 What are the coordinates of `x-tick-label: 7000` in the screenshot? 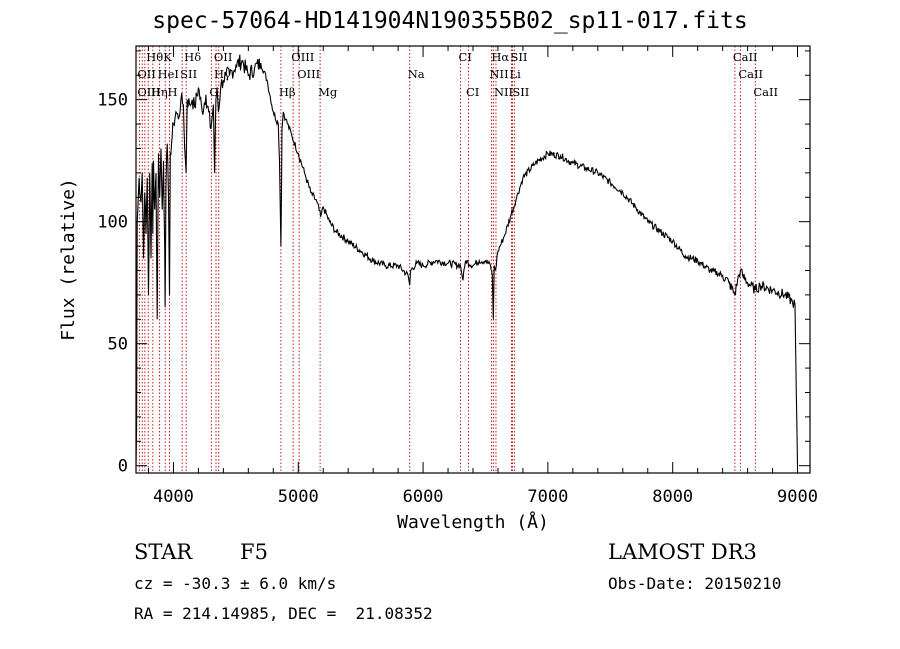 It's located at (547, 497).